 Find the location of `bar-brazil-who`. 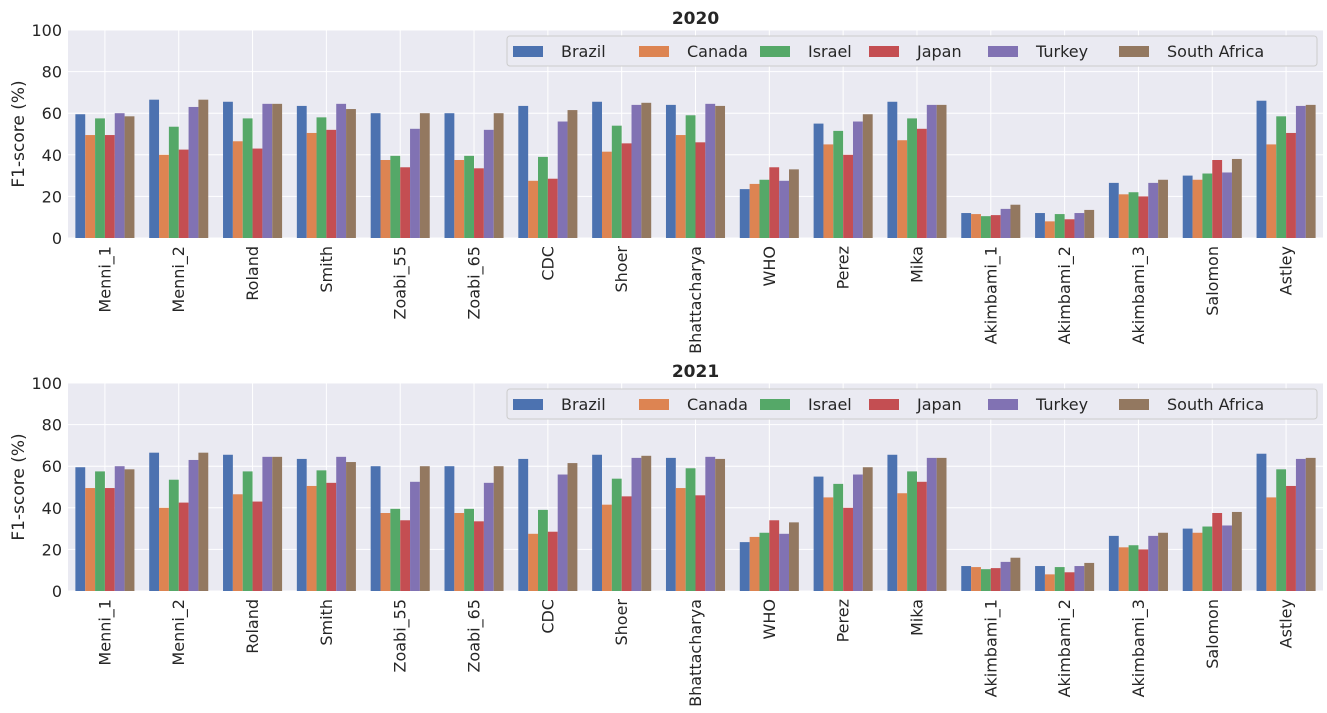

bar-brazil-who is located at coordinates (744, 566).